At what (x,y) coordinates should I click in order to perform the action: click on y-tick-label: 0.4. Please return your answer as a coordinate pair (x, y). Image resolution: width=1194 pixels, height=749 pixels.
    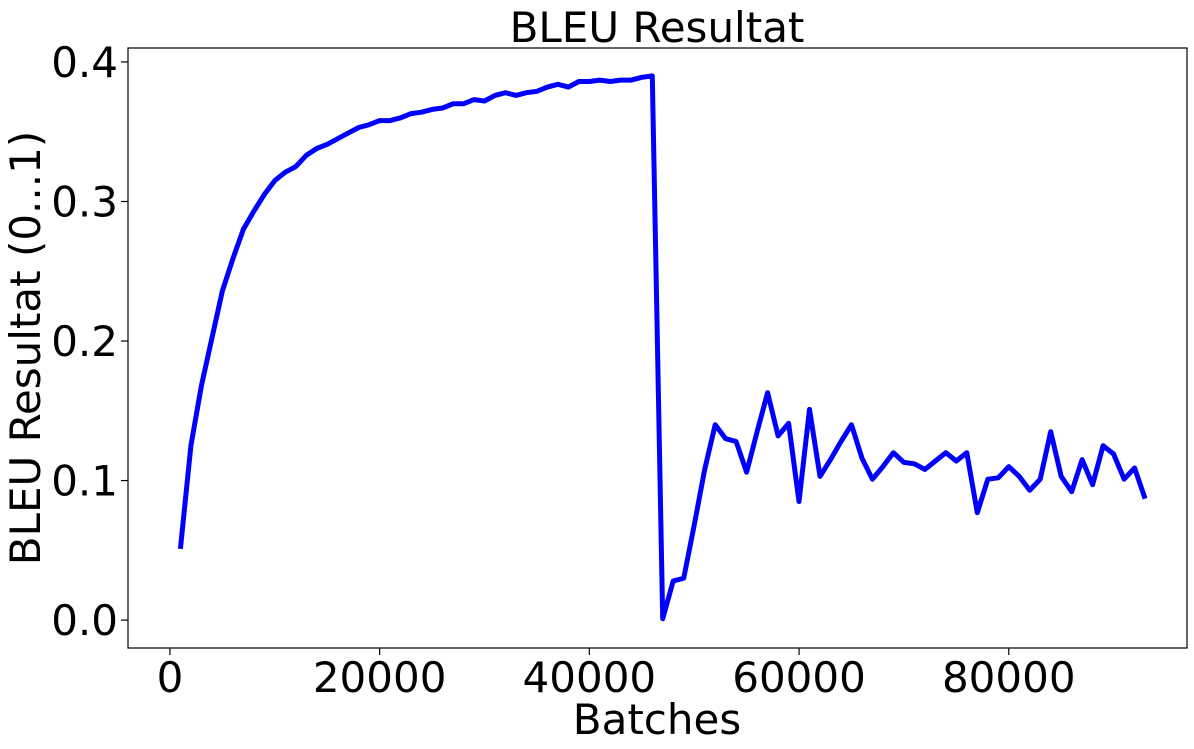
    Looking at the image, I should click on (84, 62).